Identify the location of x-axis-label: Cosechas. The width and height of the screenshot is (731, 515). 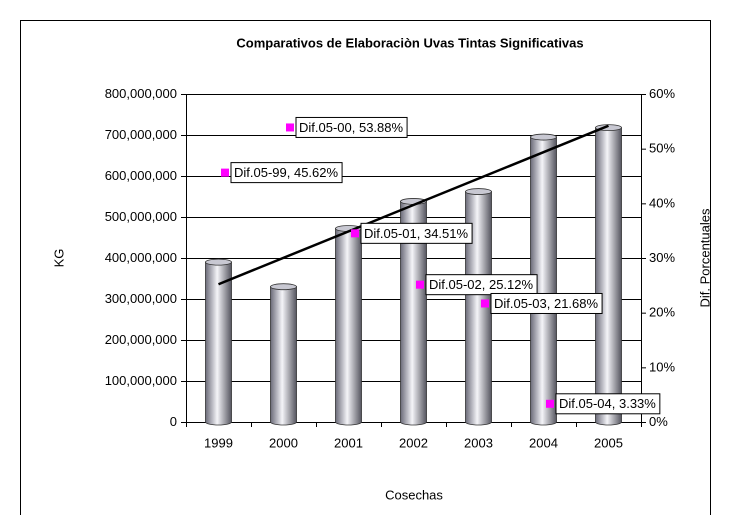
(414, 494).